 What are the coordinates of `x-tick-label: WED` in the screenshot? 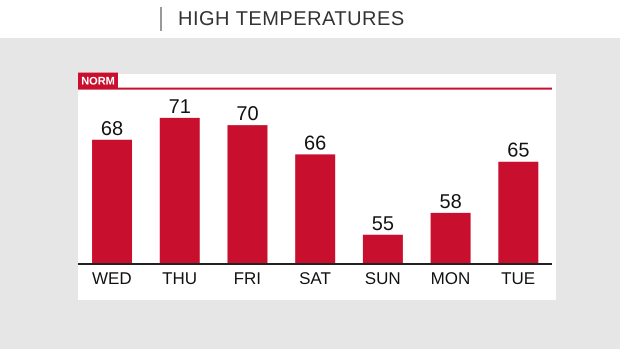 It's located at (112, 278).